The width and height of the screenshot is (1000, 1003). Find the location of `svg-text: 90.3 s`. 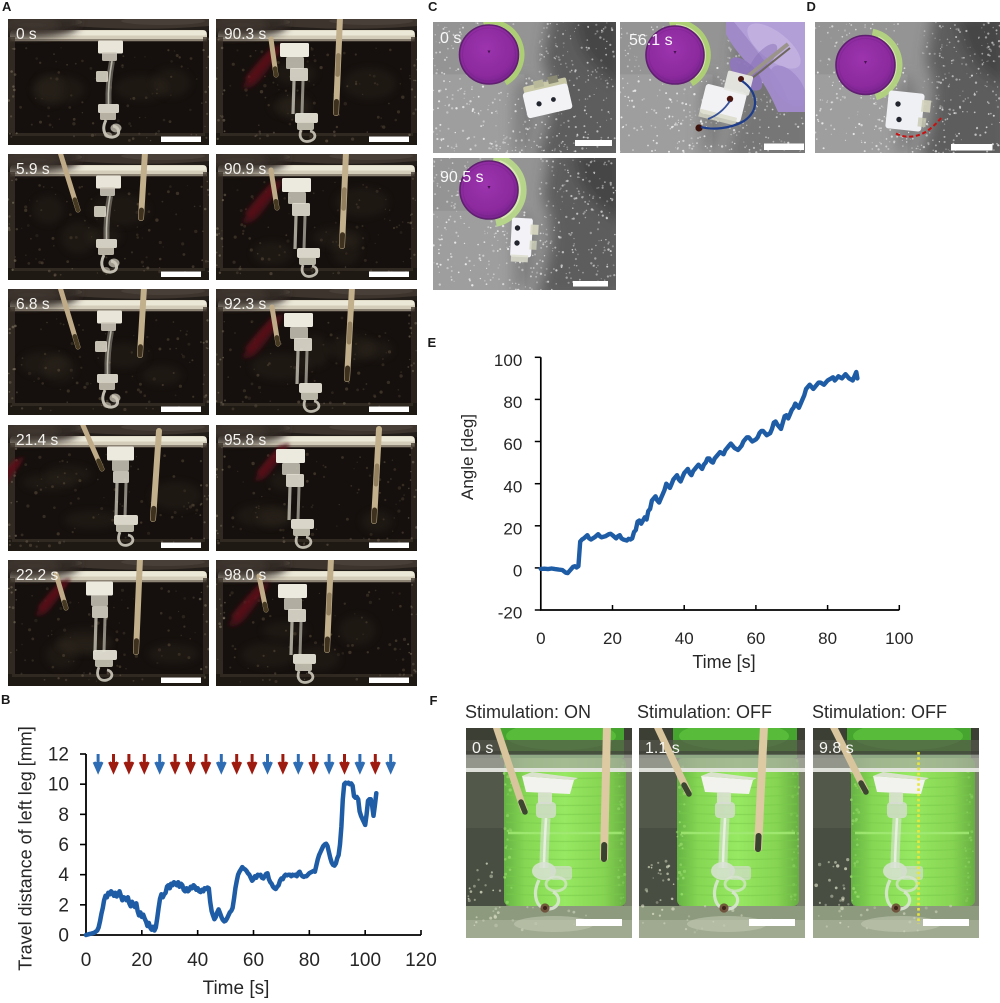

svg-text: 90.3 s is located at coordinates (245, 34).